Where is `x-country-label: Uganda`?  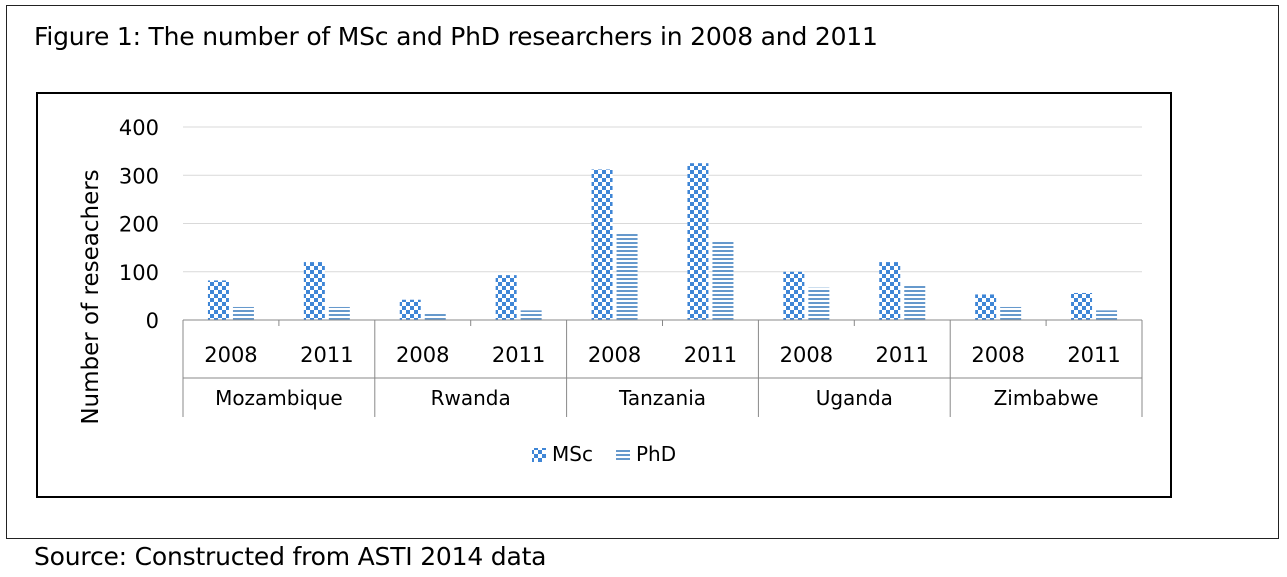
x-country-label: Uganda is located at coordinates (854, 398).